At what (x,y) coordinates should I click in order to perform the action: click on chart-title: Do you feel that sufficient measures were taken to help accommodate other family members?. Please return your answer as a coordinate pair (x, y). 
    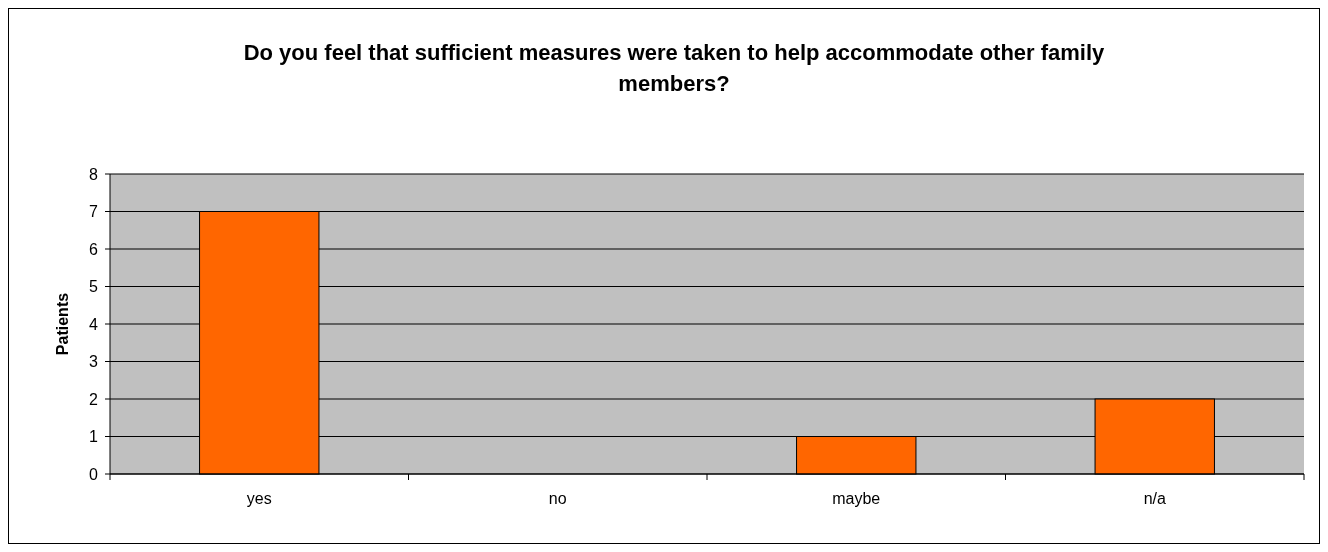
    Looking at the image, I should click on (674, 68).